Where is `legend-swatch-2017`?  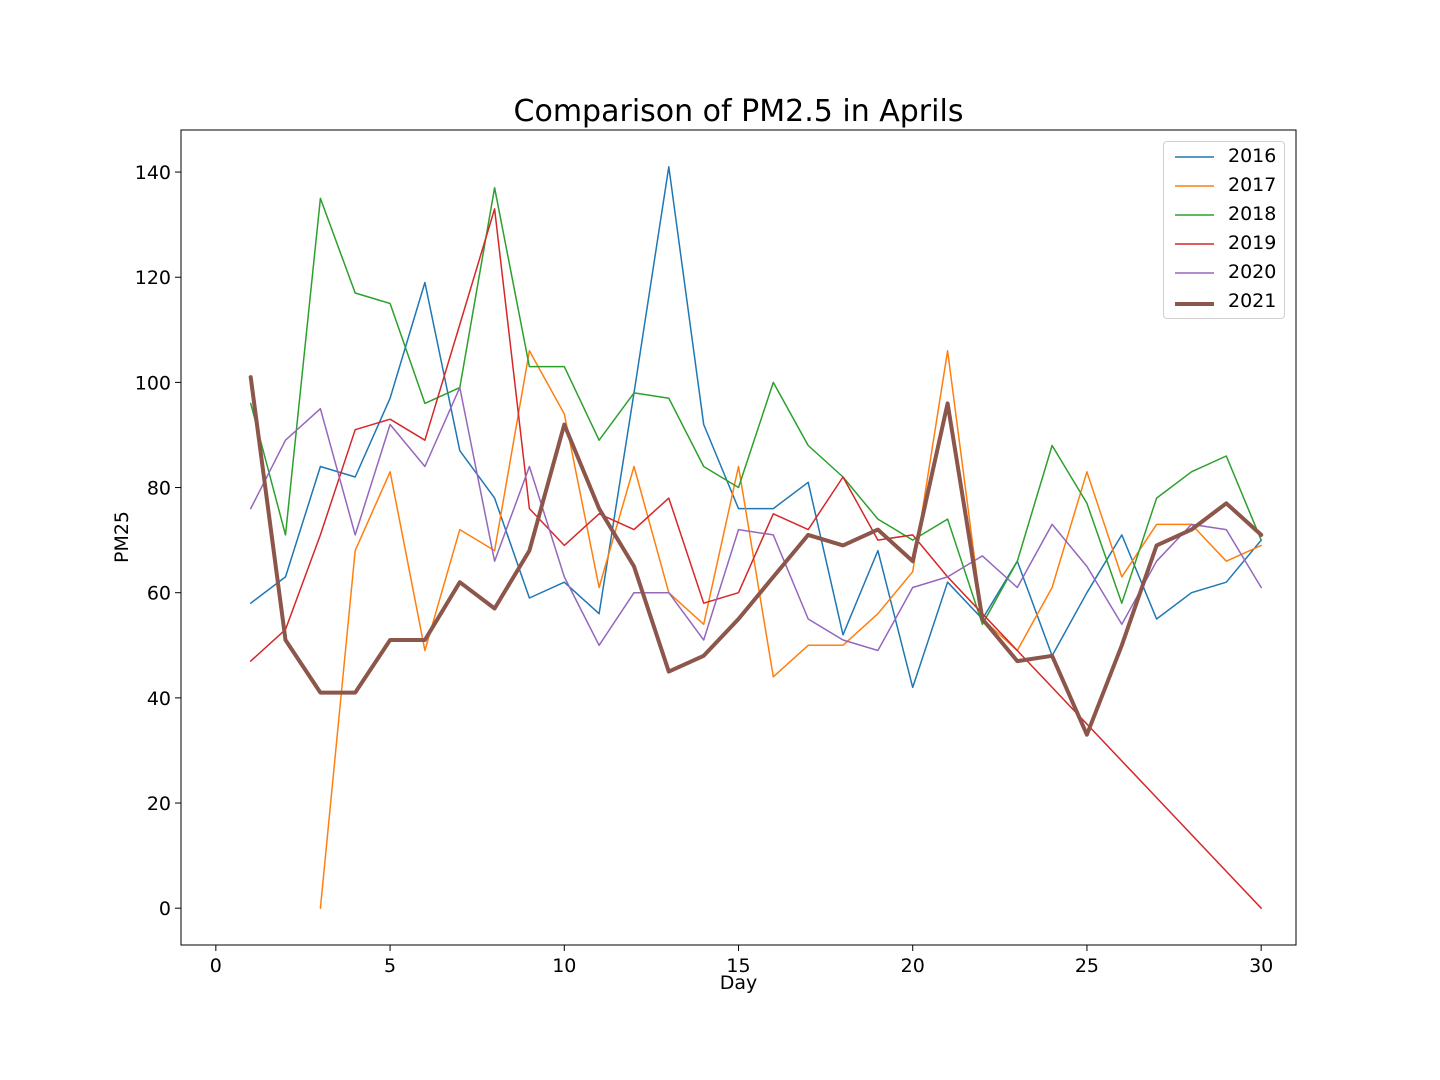 legend-swatch-2017 is located at coordinates (1194, 186).